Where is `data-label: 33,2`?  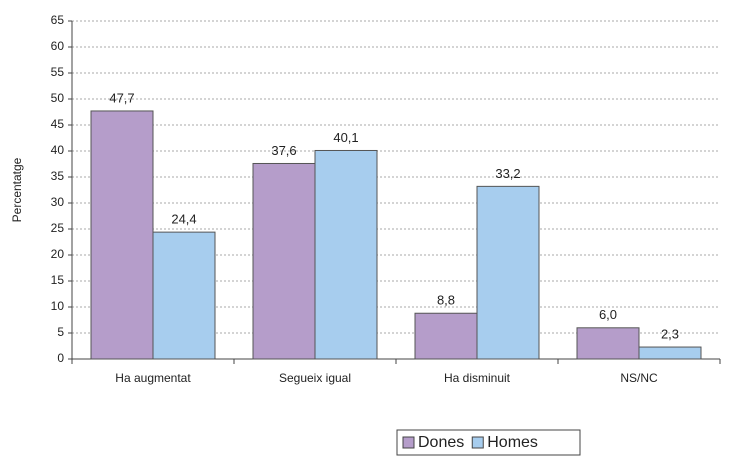
data-label: 33,2 is located at coordinates (507, 173).